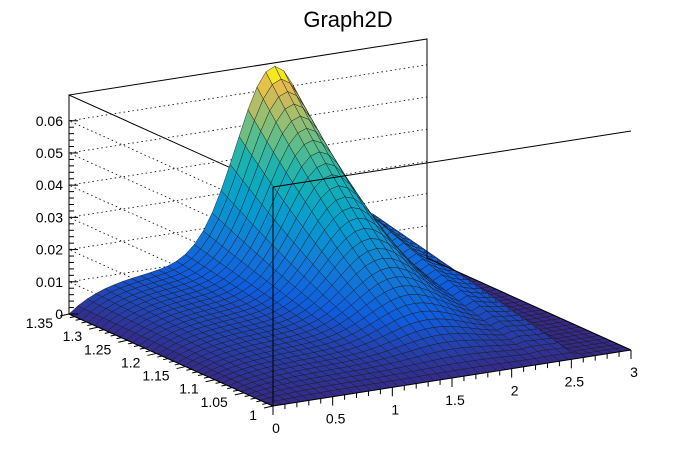 This screenshot has width=696, height=472. I want to click on y-tick-label: 1.25, so click(97, 349).